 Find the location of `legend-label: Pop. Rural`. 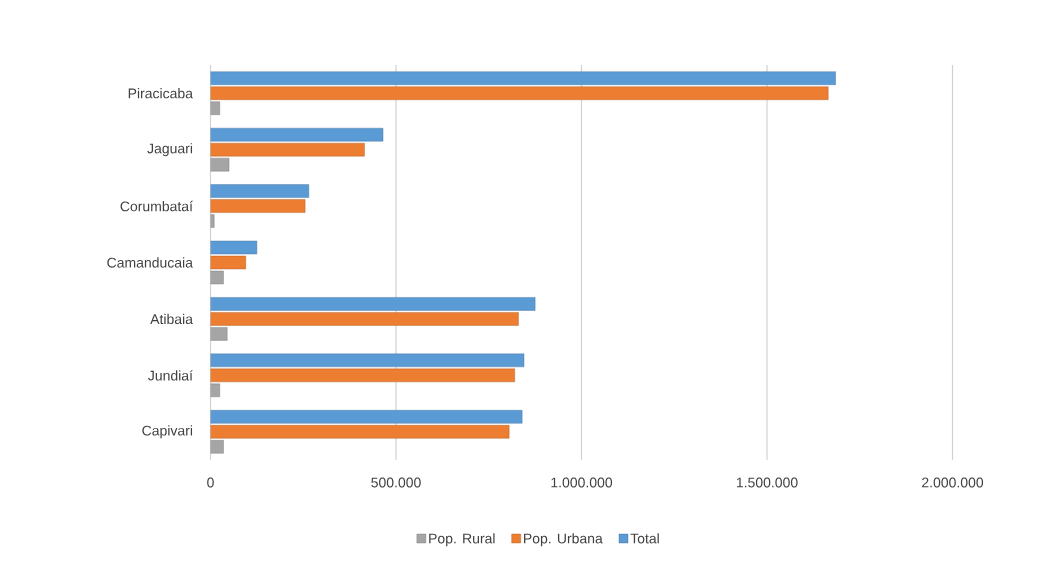

legend-label: Pop. Rural is located at coordinates (462, 540).